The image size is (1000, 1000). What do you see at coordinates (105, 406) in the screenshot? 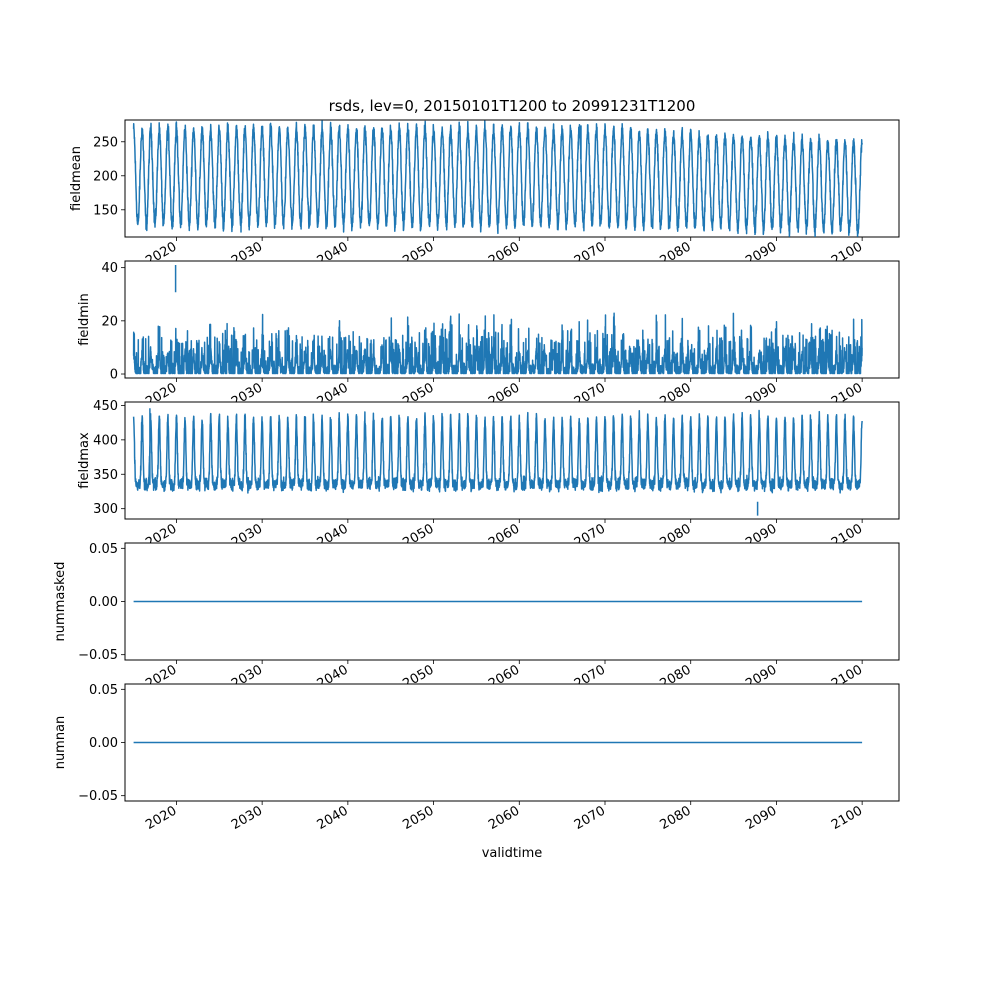
I see `fieldmax-y-tick-label: 450` at bounding box center [105, 406].